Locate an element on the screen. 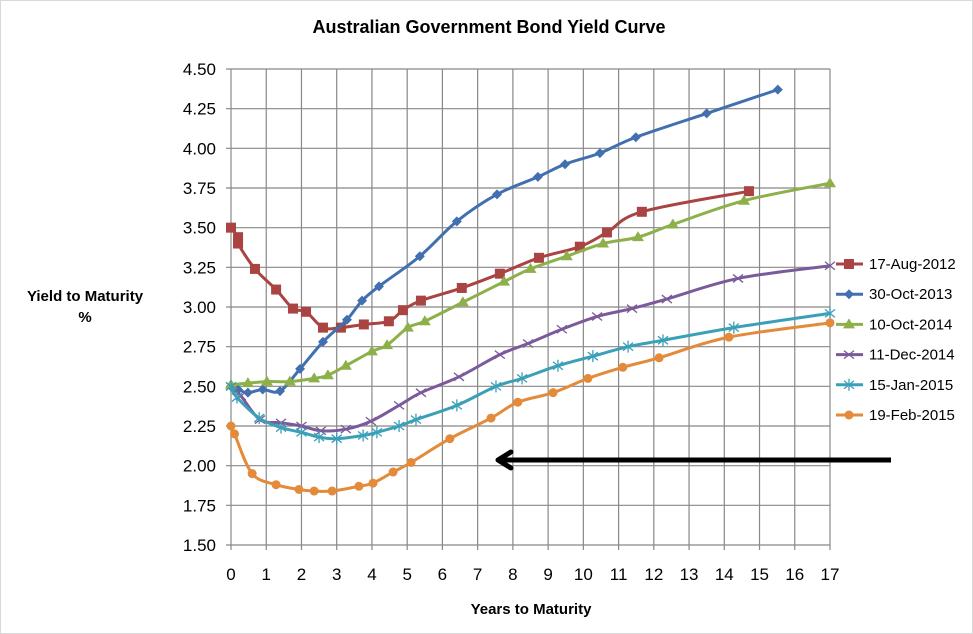  x-tick-label: 8 is located at coordinates (512, 574).